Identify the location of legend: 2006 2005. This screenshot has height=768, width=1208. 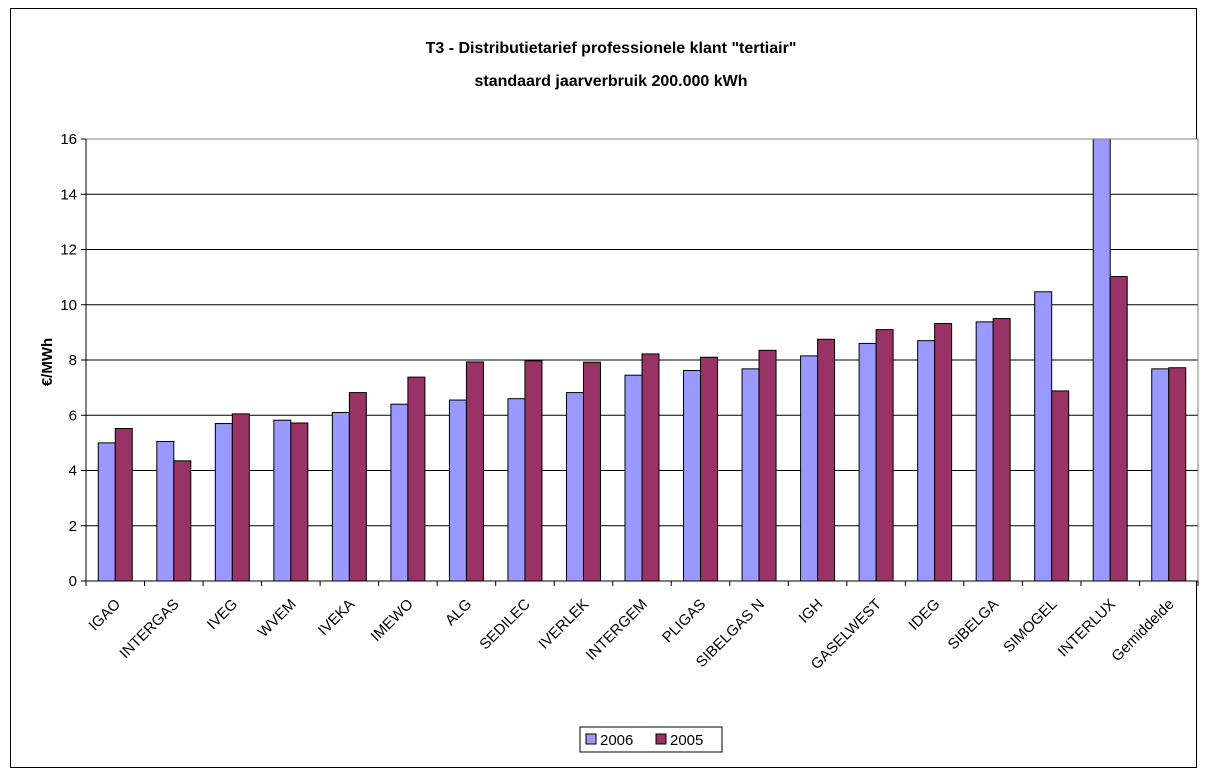
(651, 739).